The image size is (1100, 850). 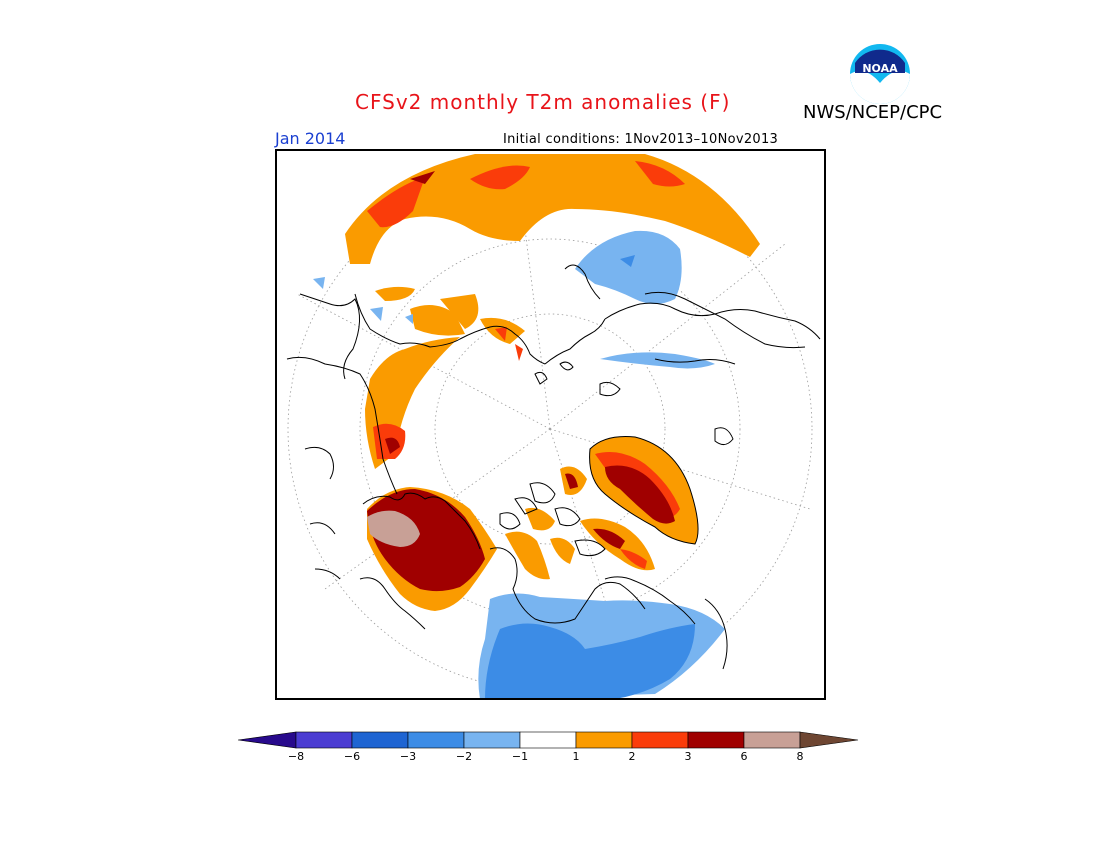 What do you see at coordinates (632, 756) in the screenshot?
I see `colorbar-tick-label: 2` at bounding box center [632, 756].